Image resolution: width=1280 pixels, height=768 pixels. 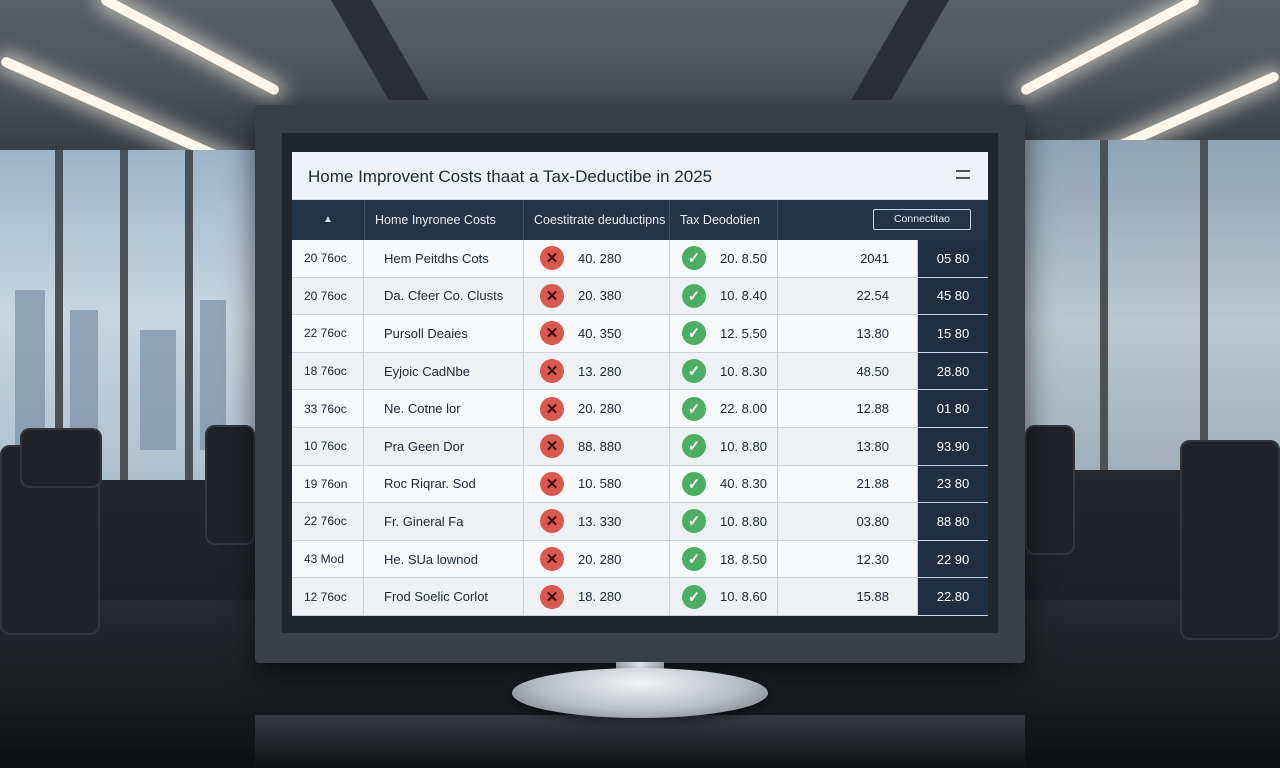 What do you see at coordinates (953, 559) in the screenshot?
I see `total-cell: 22 90` at bounding box center [953, 559].